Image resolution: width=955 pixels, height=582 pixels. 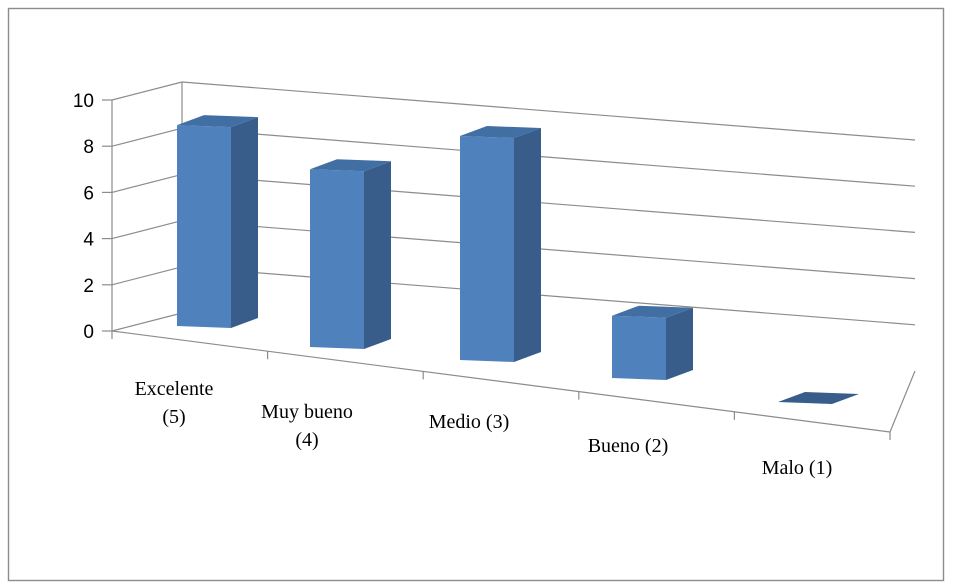 What do you see at coordinates (84, 217) in the screenshot?
I see `y-tick-labels: 0 2 4 6 8 10` at bounding box center [84, 217].